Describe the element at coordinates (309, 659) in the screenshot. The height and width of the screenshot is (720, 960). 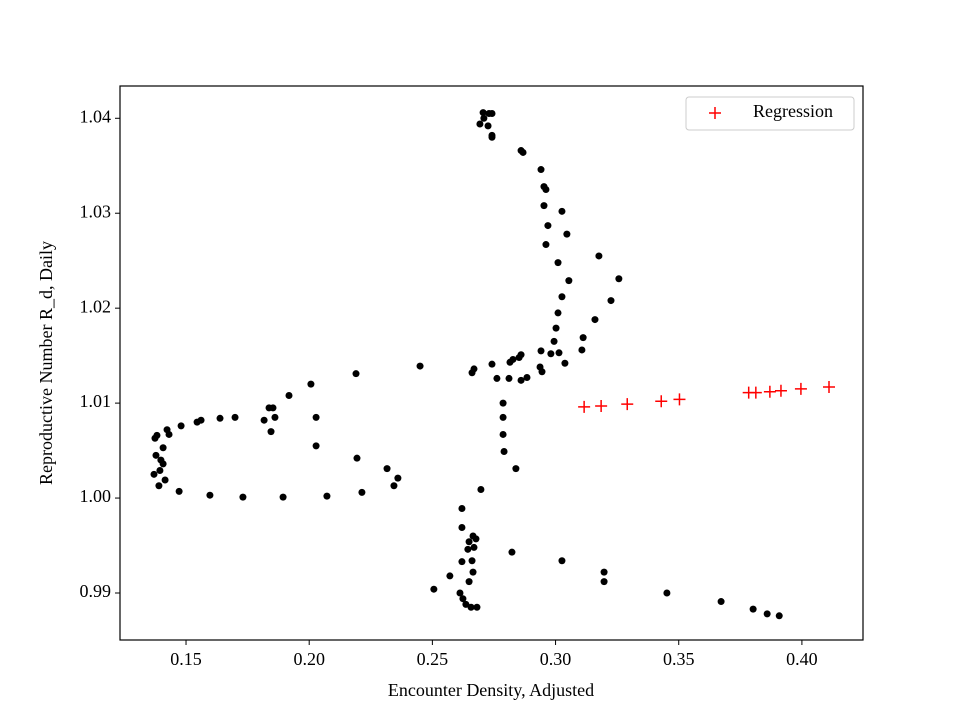
I see `x-tick-label: 0.20` at that location.